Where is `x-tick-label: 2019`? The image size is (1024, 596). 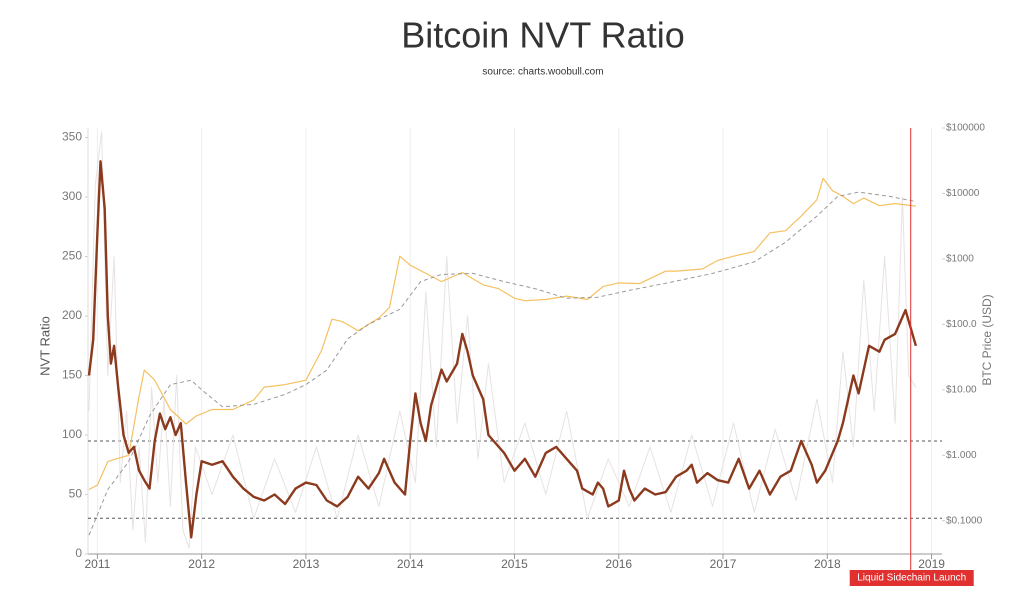 x-tick-label: 2019 is located at coordinates (931, 564).